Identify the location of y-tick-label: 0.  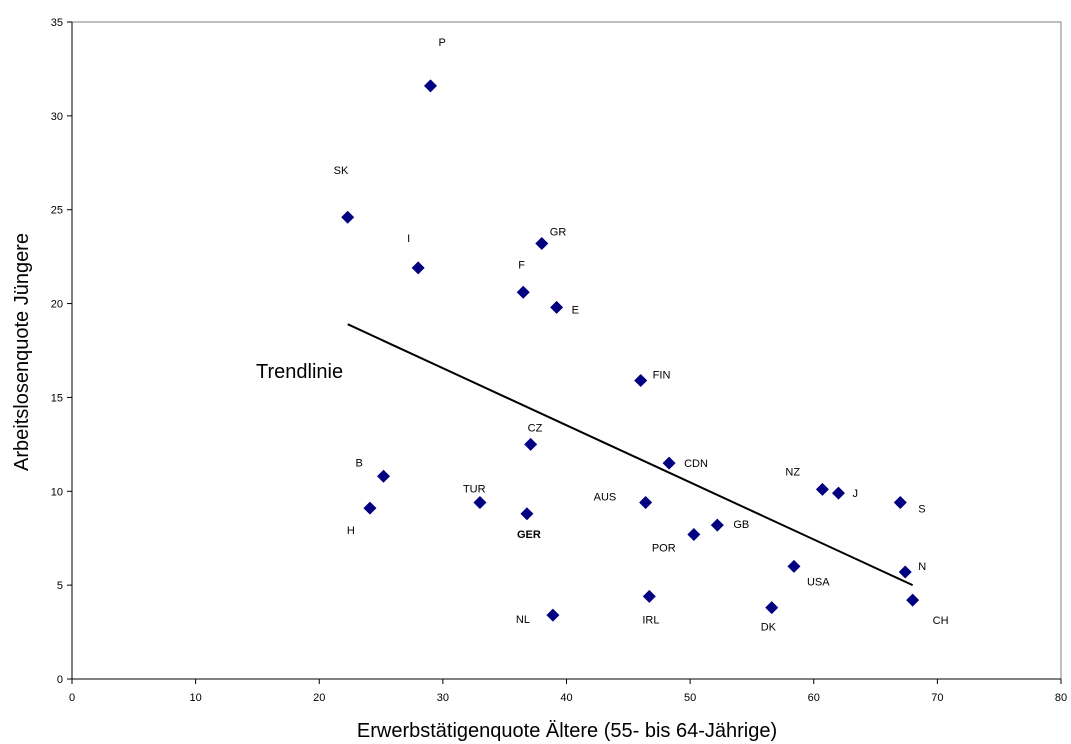
(60, 680).